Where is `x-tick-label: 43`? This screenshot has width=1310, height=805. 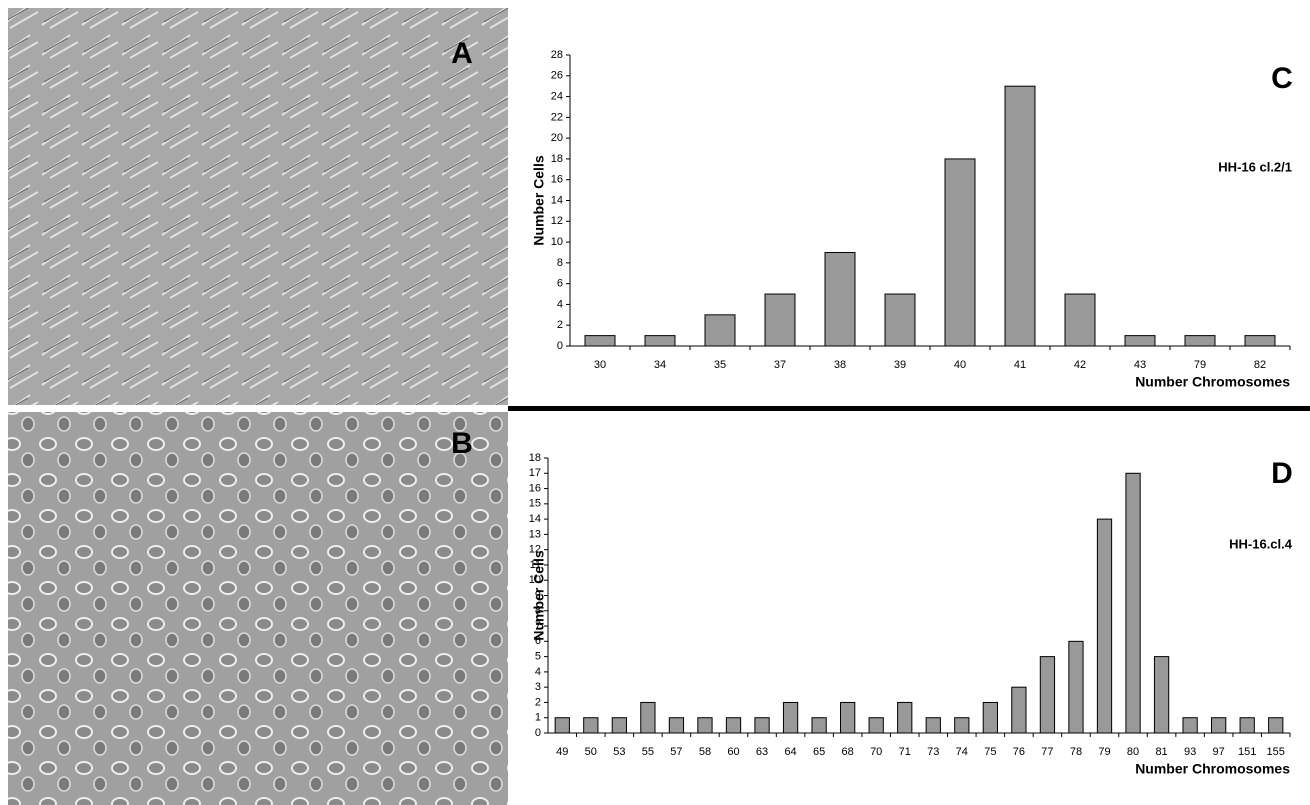
x-tick-label: 43 is located at coordinates (1140, 365).